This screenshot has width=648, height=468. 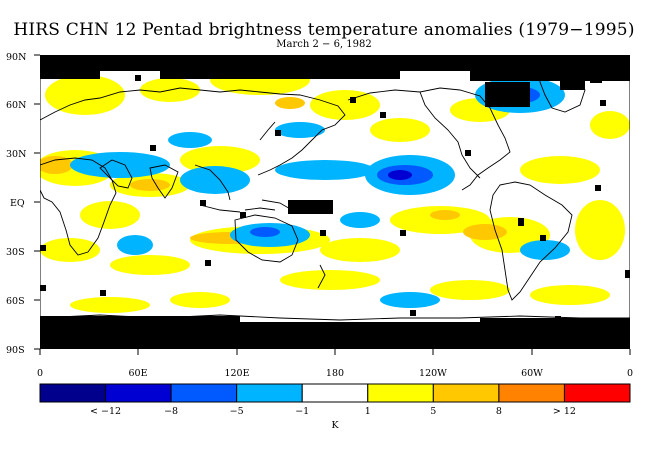 I want to click on y-tick-label: 60N, so click(x=16, y=105).